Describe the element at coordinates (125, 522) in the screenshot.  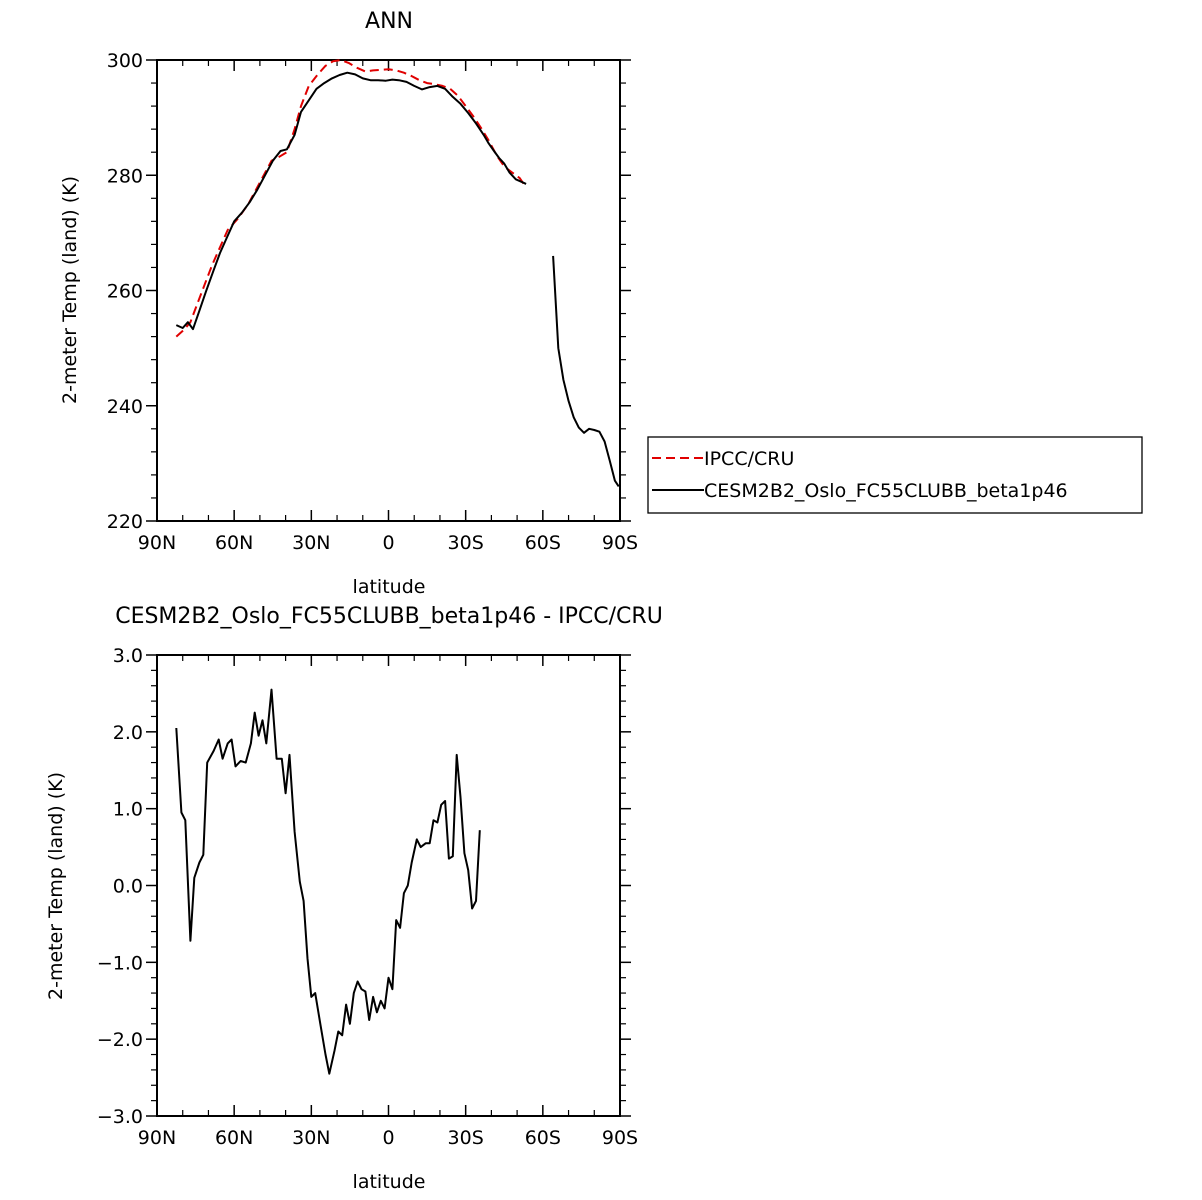
I see `y-tick-label: 220` at that location.